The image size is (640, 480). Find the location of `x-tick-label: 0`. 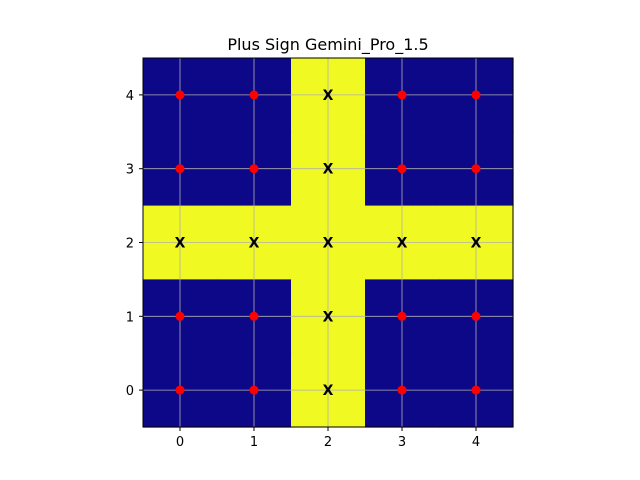

x-tick-label: 0 is located at coordinates (180, 442).